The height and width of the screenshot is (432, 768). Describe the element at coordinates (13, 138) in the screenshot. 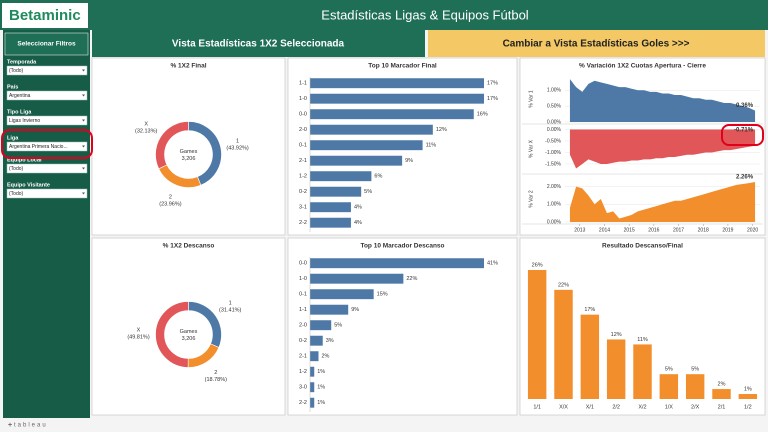

I see `filter-label: Liga` at that location.